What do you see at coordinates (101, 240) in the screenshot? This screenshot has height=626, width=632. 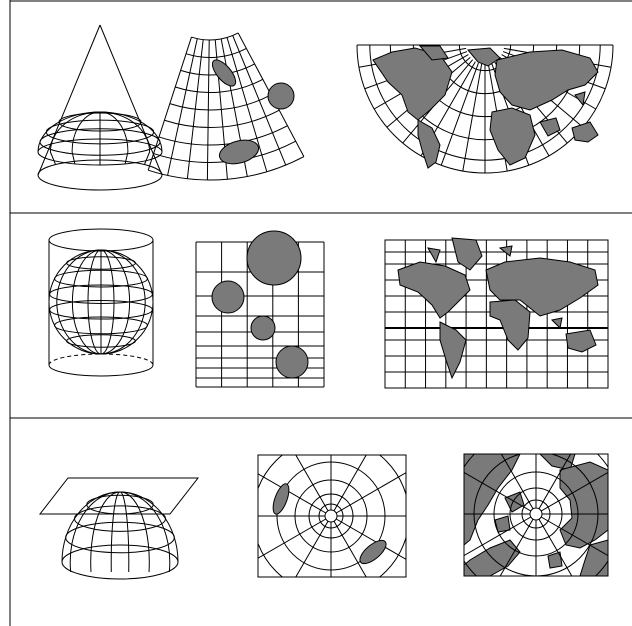 I see `cylinder-top` at bounding box center [101, 240].